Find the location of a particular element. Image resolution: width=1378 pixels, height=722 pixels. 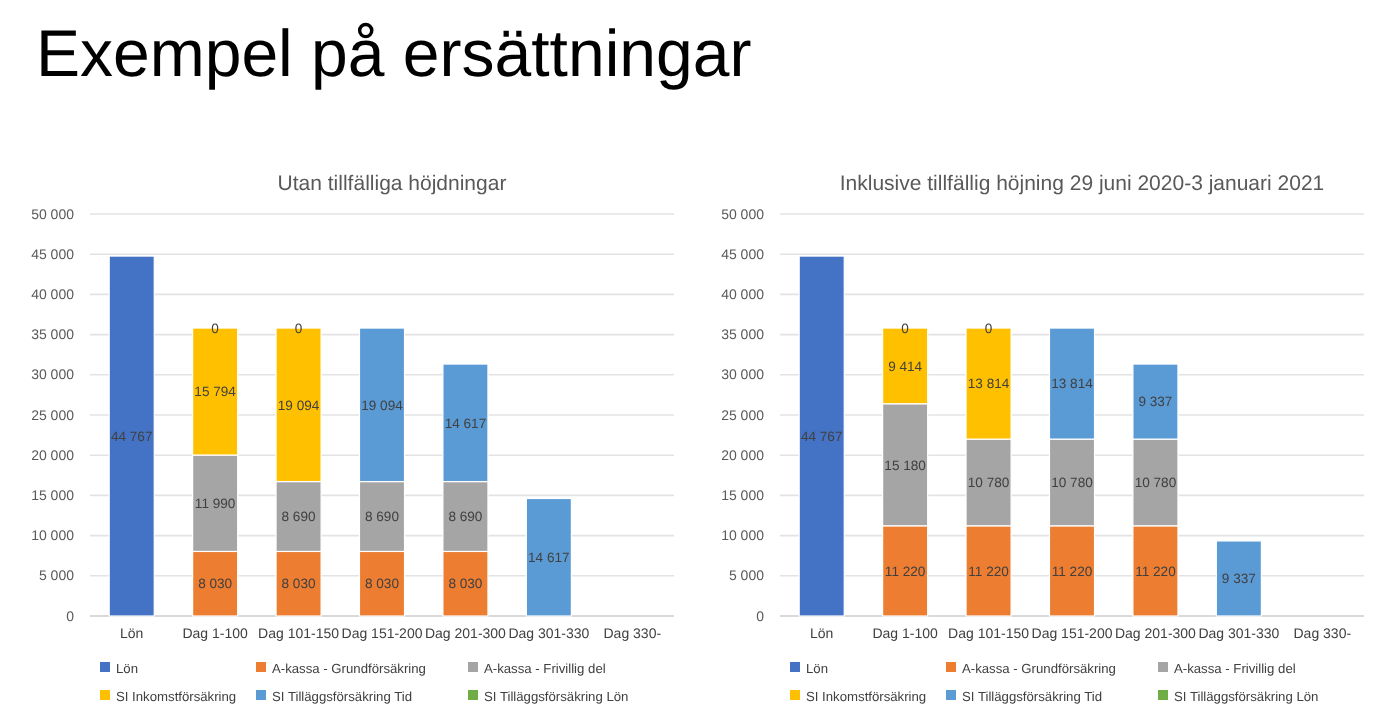

text: Exempel på ersättningar is located at coordinates (394, 53).